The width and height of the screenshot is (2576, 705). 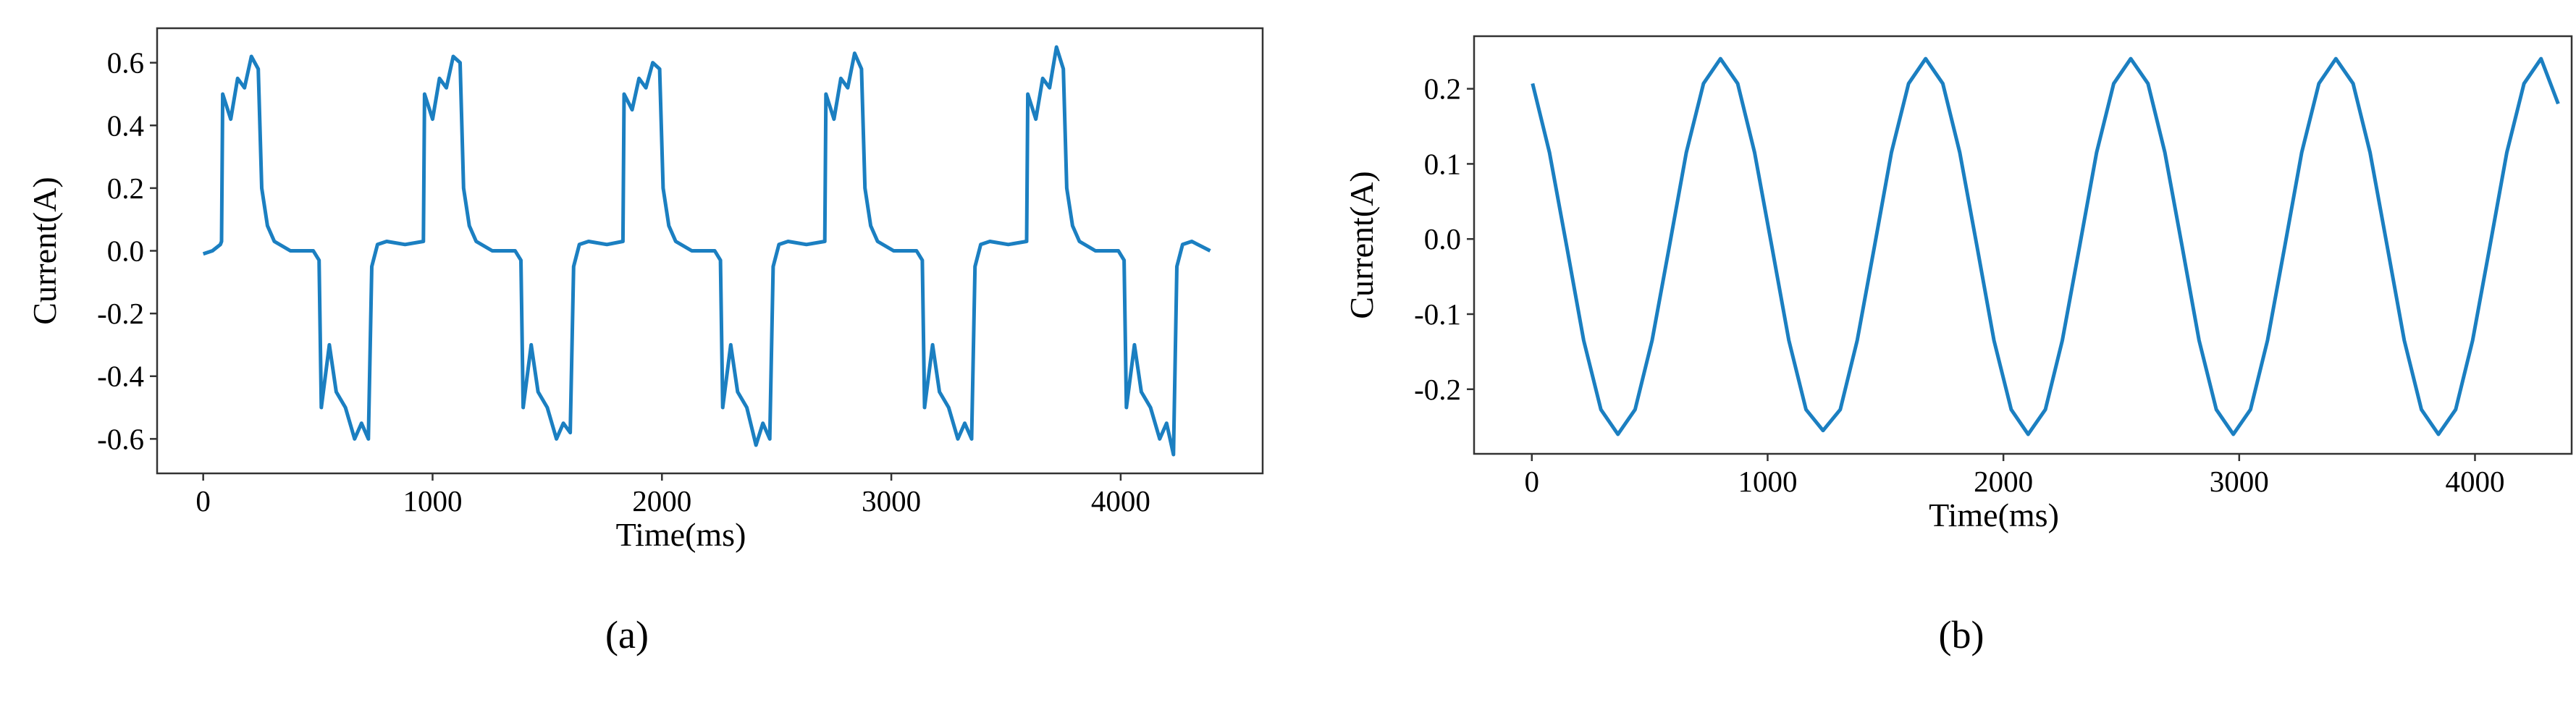 What do you see at coordinates (1442, 164) in the screenshot?
I see `y-tick-label: 0.1` at bounding box center [1442, 164].